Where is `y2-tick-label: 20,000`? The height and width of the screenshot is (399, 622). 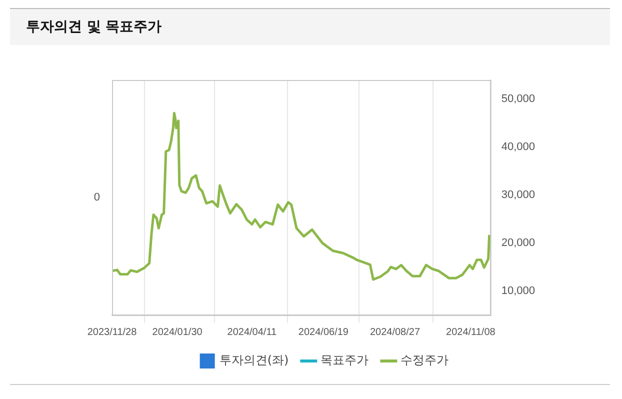 y2-tick-label: 20,000 is located at coordinates (518, 243).